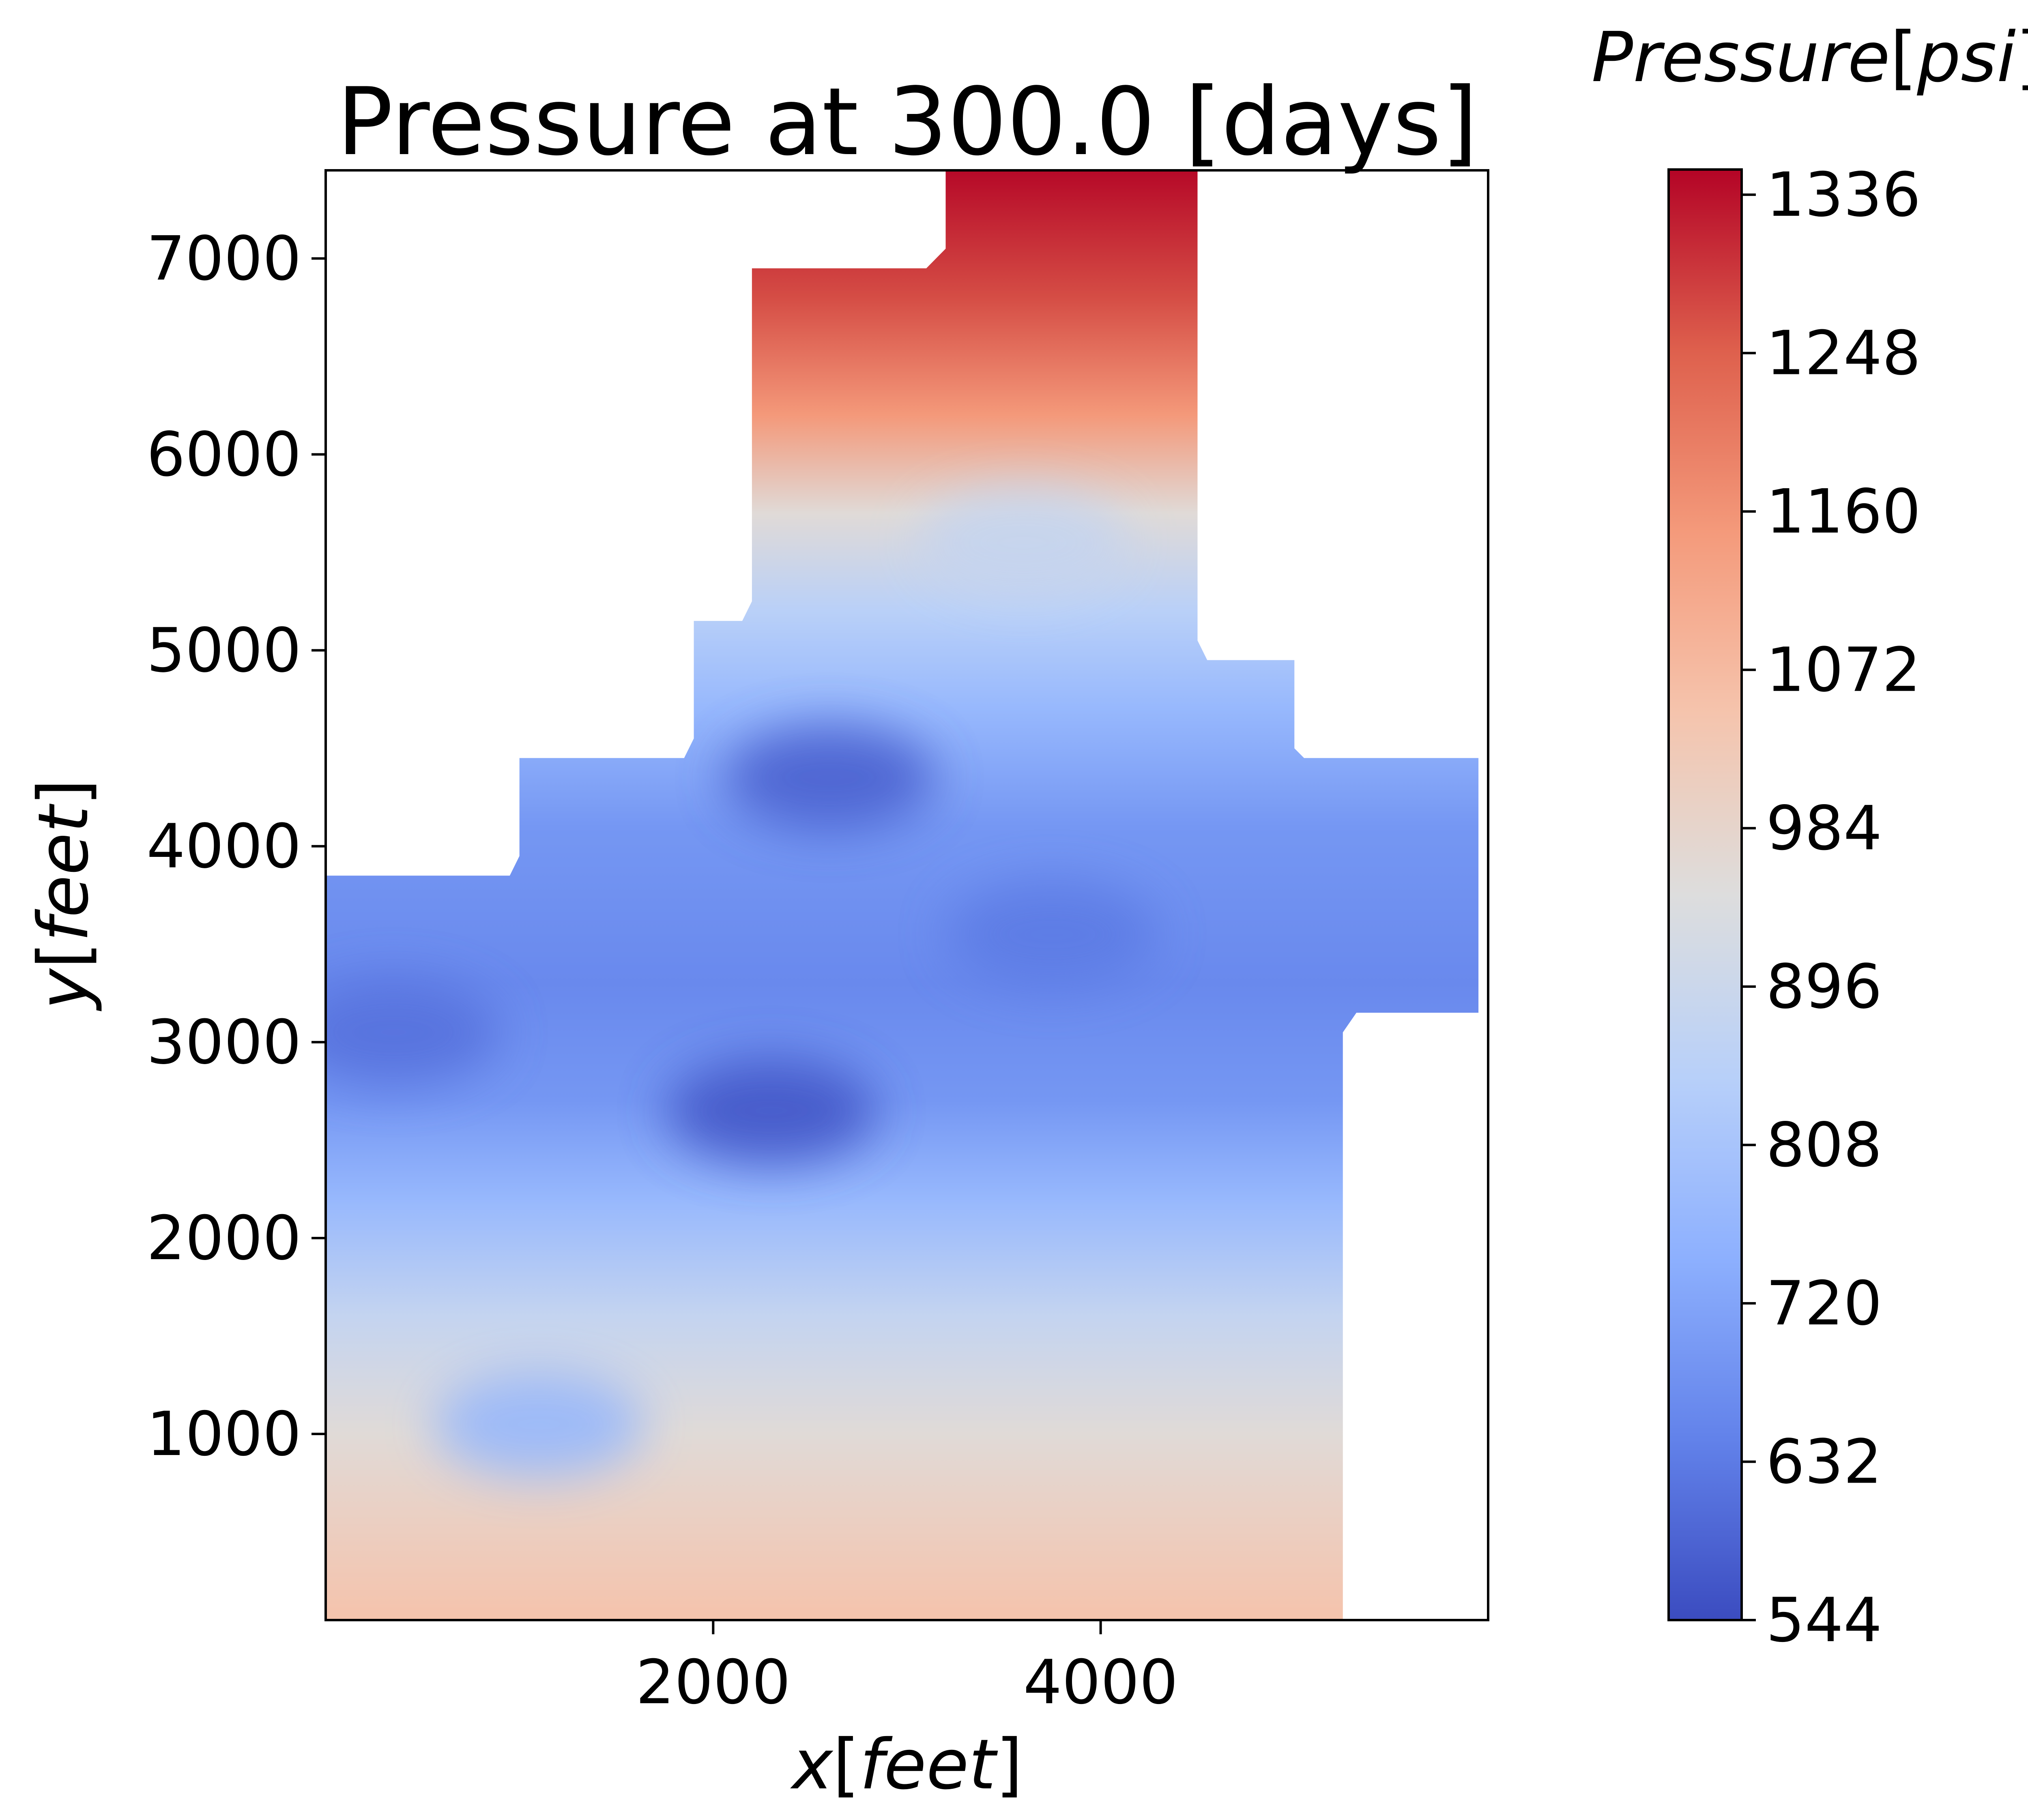 The image size is (2028, 1820). What do you see at coordinates (1844, 195) in the screenshot?
I see `colorbar-tick-label: 1336` at bounding box center [1844, 195].